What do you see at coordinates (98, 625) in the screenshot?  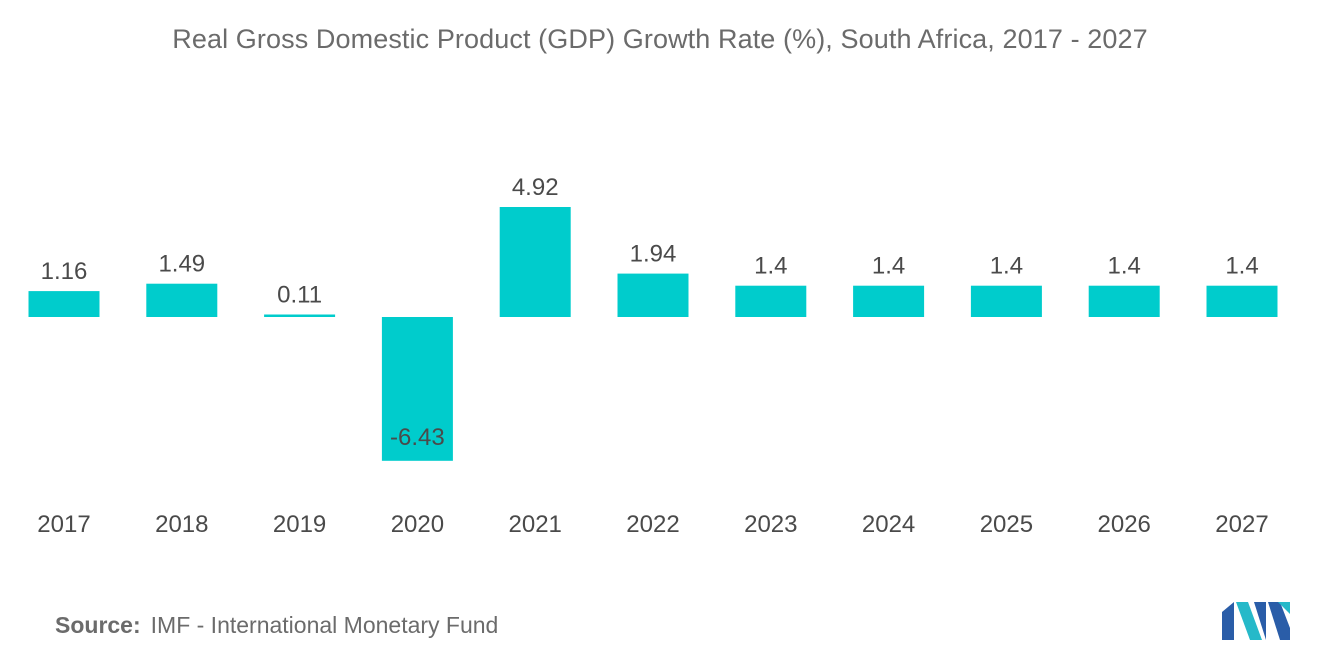 I see `source-label: Source:` at bounding box center [98, 625].